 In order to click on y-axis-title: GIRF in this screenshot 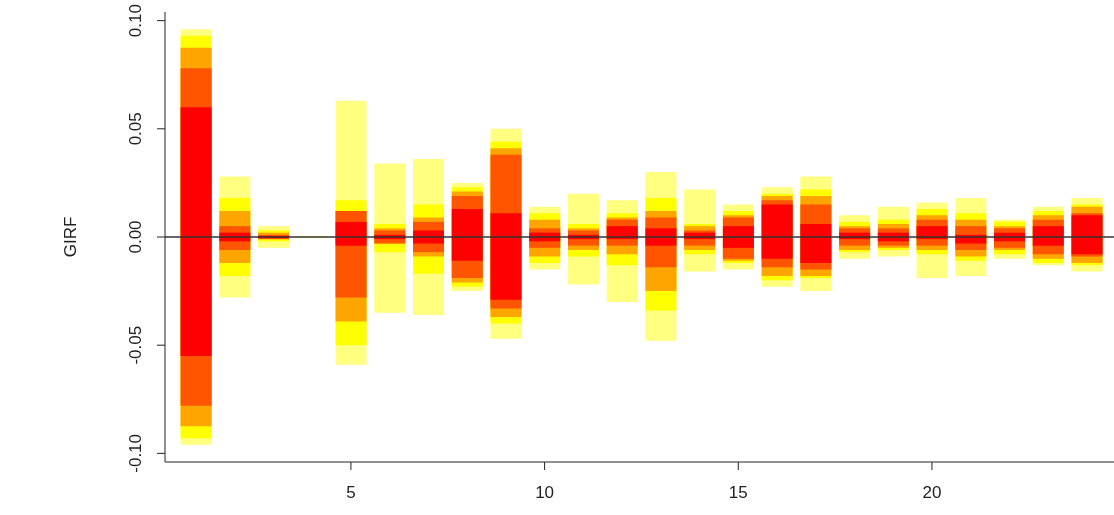, I will do `click(71, 237)`.